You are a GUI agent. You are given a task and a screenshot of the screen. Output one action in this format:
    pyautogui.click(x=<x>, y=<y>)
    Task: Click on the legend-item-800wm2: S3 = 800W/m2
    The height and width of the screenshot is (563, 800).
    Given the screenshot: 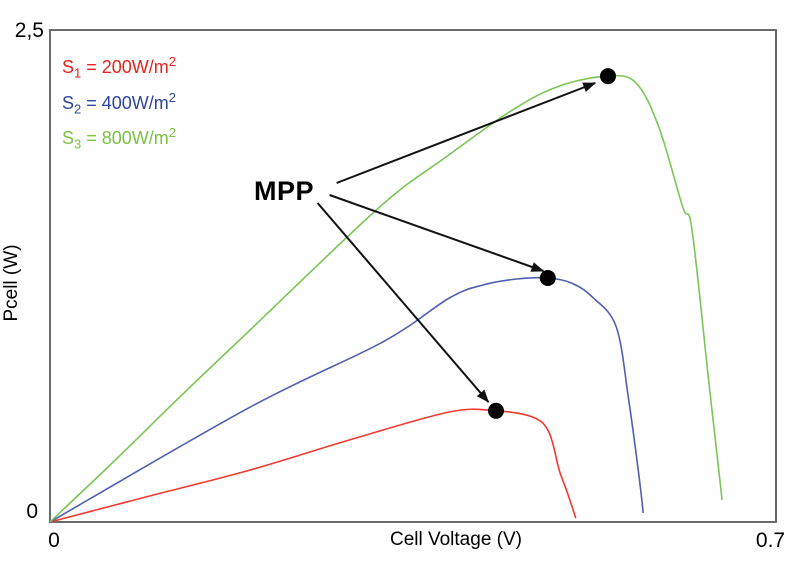 What is the action you would take?
    pyautogui.click(x=119, y=139)
    